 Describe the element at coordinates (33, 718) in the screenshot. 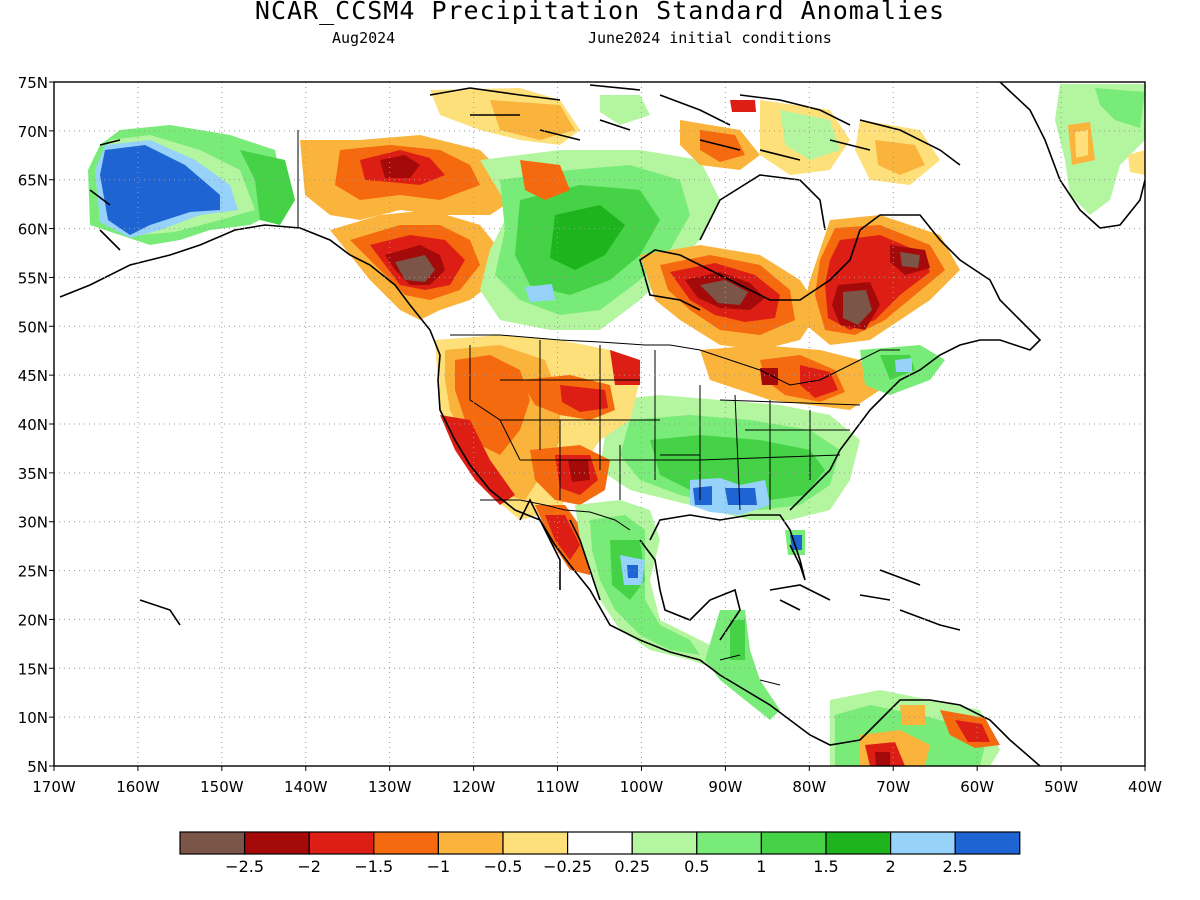

I see `lat-tick-label: 10N` at that location.